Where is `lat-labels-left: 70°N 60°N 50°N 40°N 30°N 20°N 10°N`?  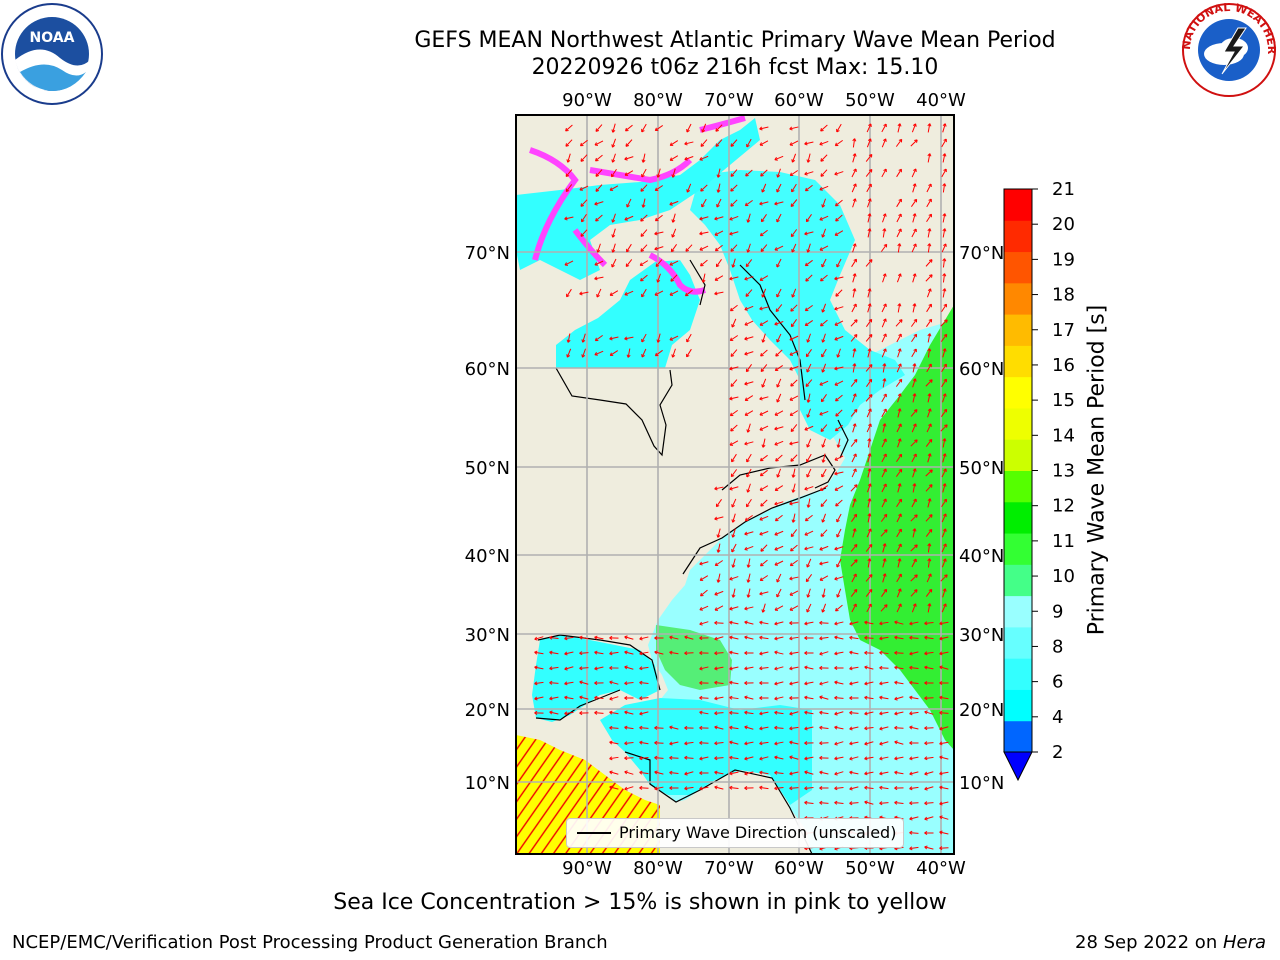
lat-labels-left: 70°N 60°N 50°N 40°N 30°N 20°N 10°N is located at coordinates (487, 518).